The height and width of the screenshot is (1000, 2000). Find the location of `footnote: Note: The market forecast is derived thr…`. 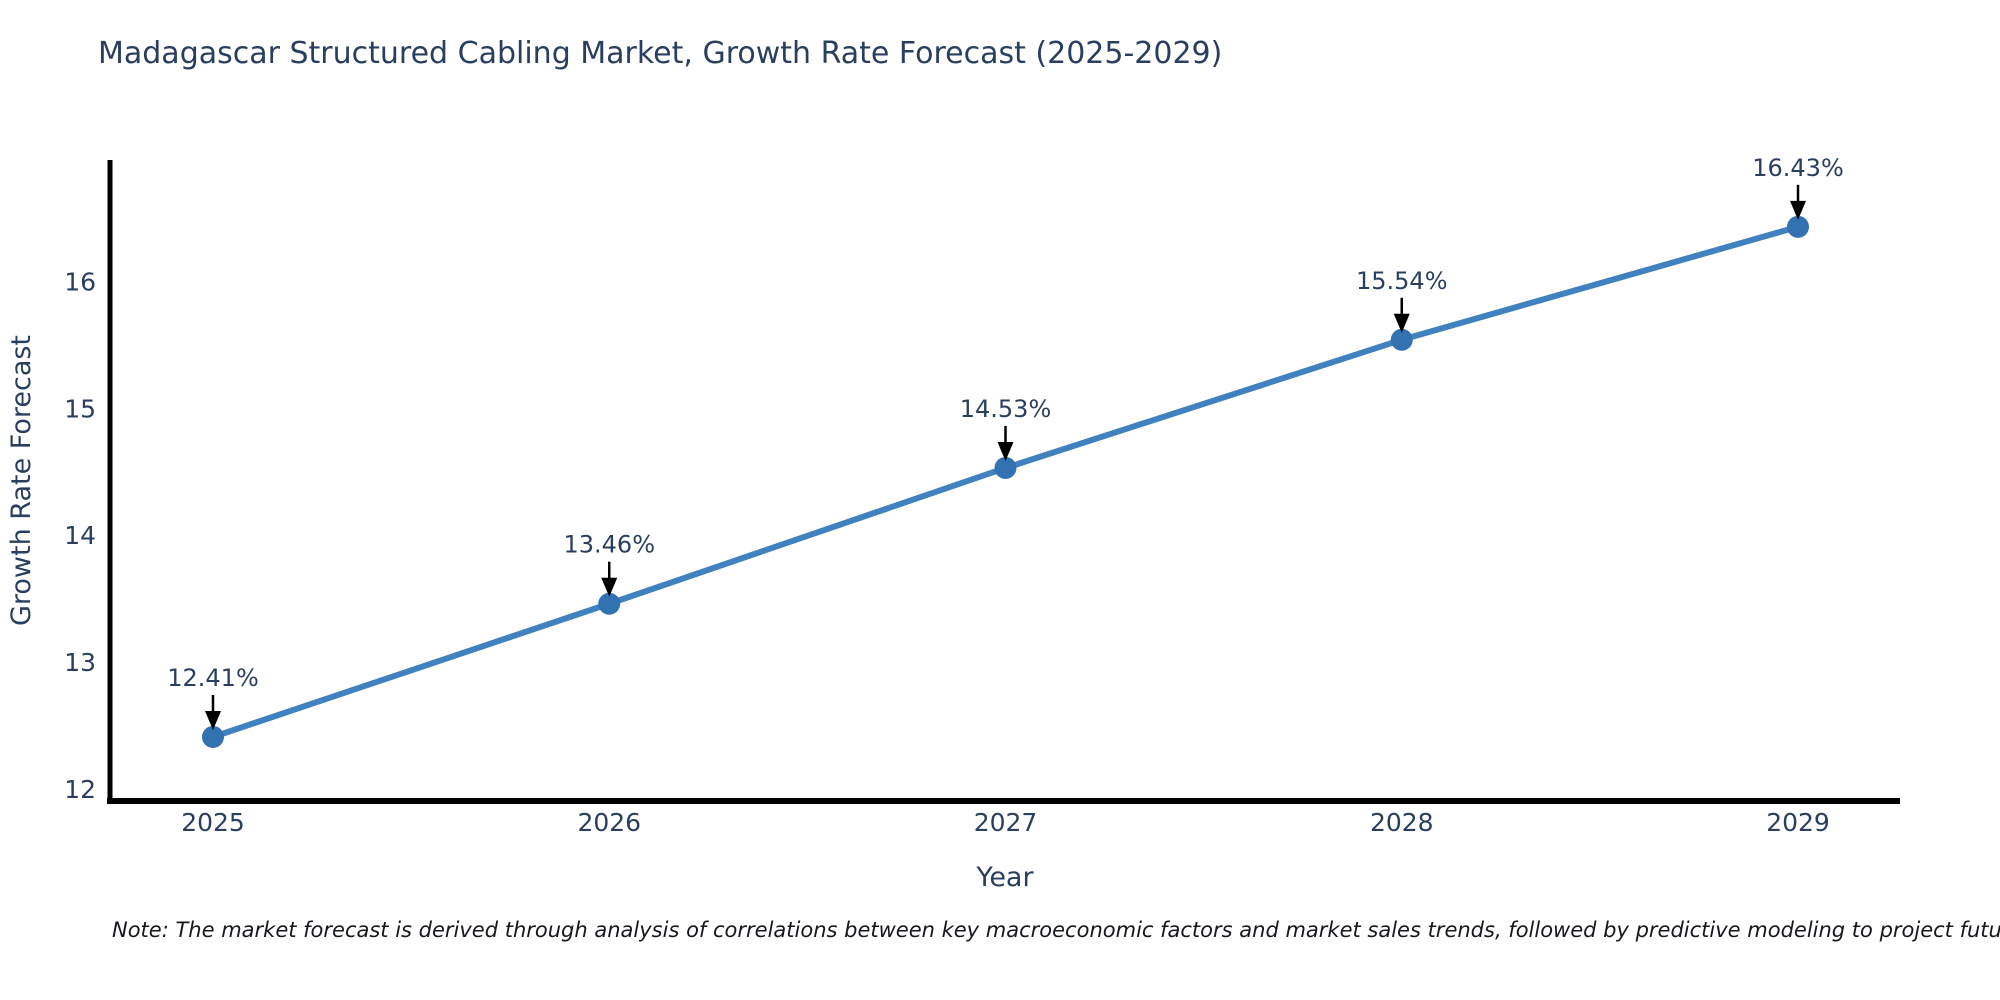

footnote: Note: The market forecast is derived thr… is located at coordinates (1056, 930).